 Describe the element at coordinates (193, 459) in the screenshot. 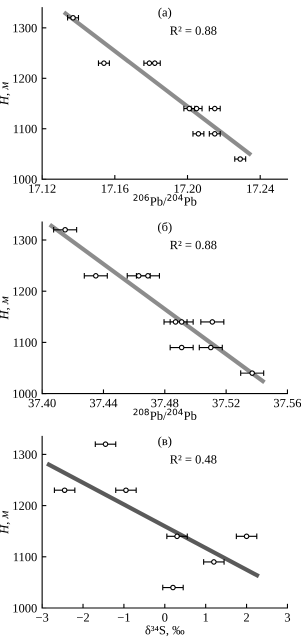

I see `annotation: R² = 0.48` at that location.